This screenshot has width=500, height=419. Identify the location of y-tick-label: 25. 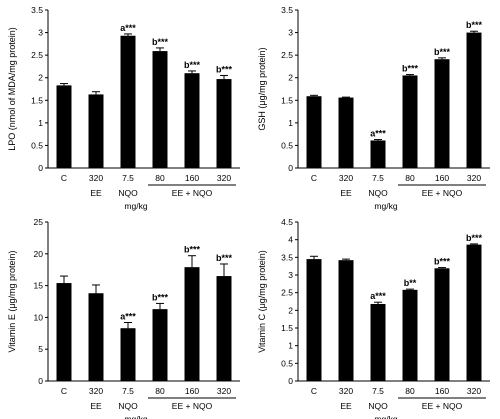
(39, 222).